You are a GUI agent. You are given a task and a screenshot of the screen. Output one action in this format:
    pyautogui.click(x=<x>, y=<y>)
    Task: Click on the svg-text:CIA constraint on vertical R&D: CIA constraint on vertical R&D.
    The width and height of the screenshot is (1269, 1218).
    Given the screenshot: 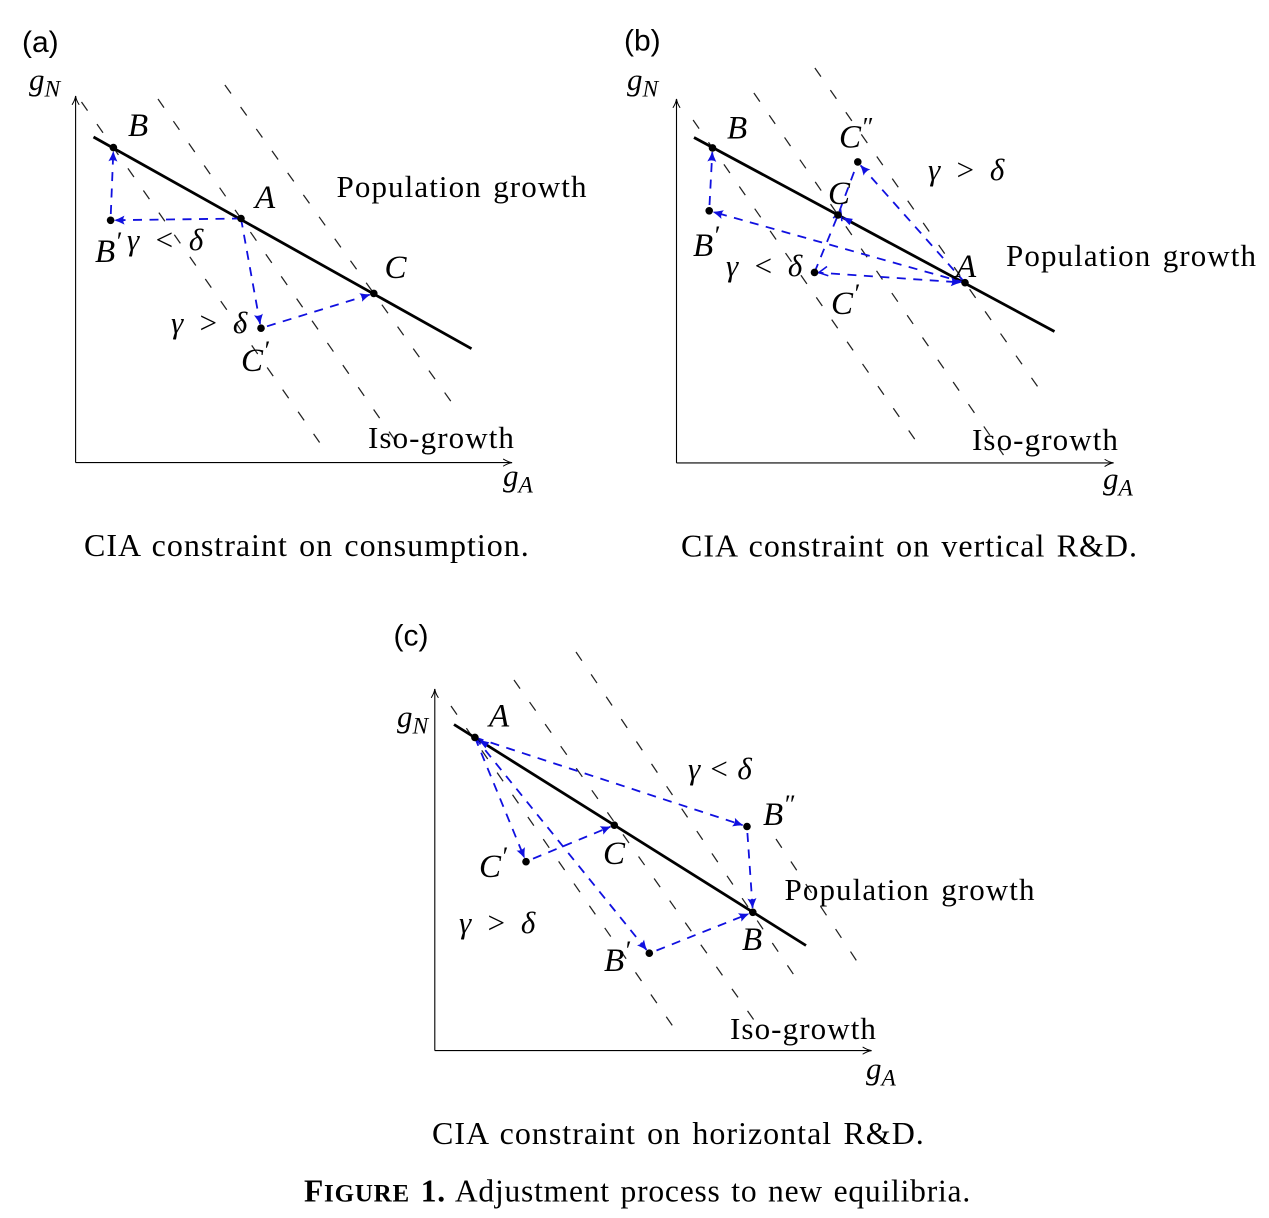 What is the action you would take?
    pyautogui.click(x=909, y=546)
    